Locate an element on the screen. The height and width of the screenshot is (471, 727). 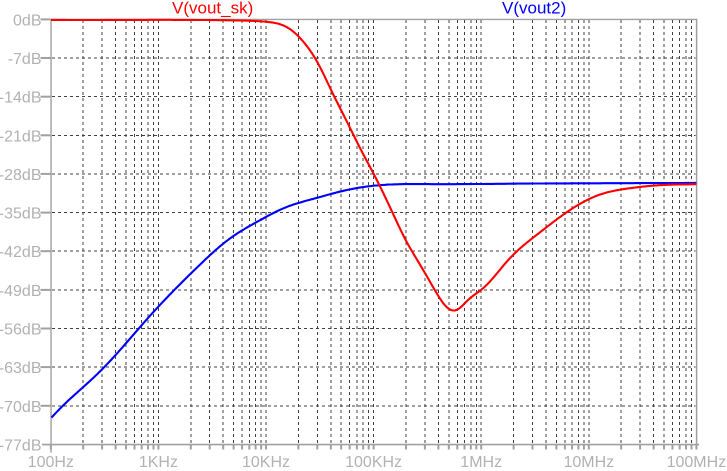
svg-text: -56dB is located at coordinates (21, 330).